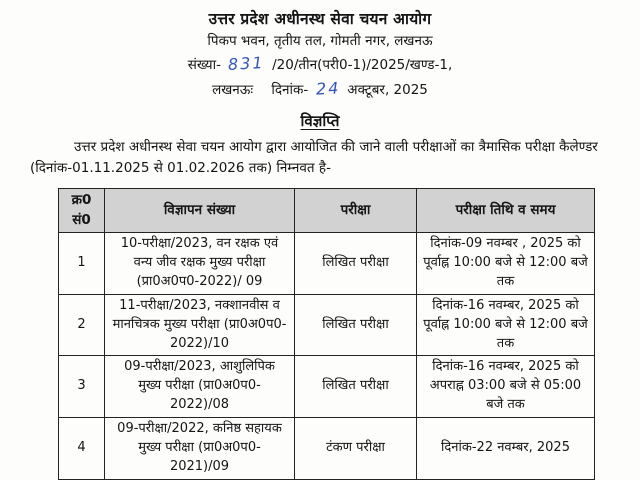 The image size is (640, 480). I want to click on handwritten-ref-number: 831, so click(246, 64).